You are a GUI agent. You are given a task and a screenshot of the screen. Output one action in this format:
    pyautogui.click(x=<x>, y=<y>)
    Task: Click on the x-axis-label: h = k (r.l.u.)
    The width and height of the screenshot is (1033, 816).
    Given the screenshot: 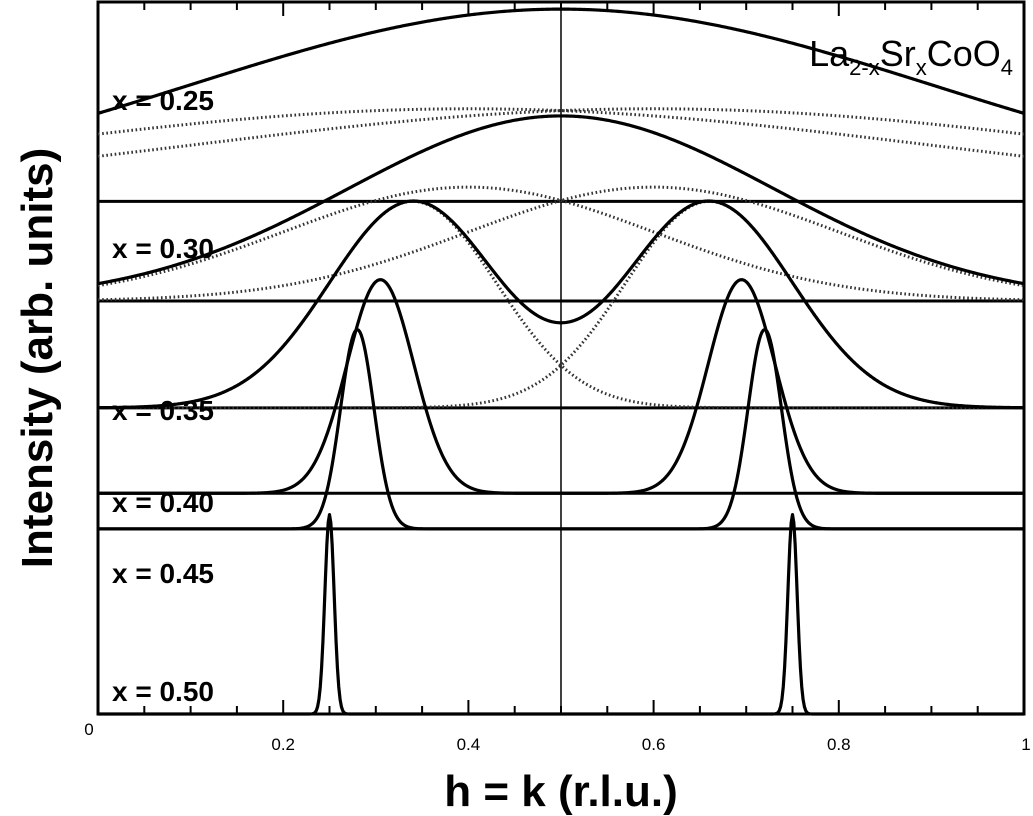 What is the action you would take?
    pyautogui.click(x=561, y=791)
    